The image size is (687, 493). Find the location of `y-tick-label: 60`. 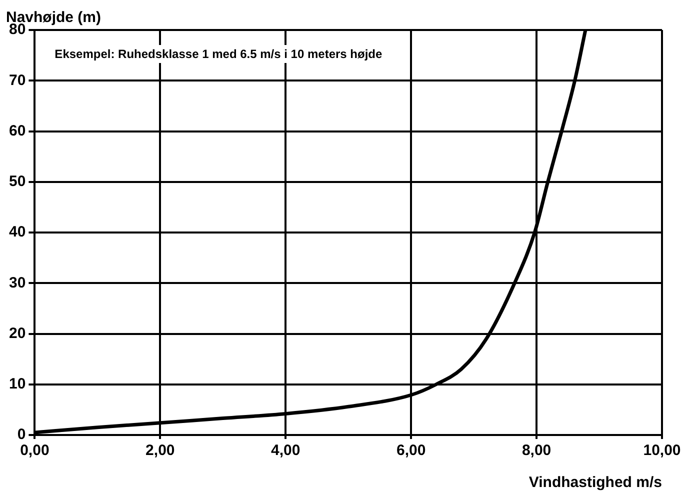

y-tick-label: 60 is located at coordinates (17, 131).